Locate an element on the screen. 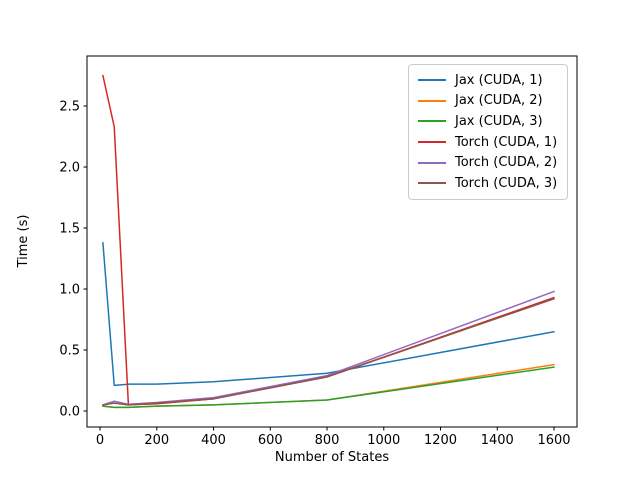  legend-label: Torch (CUDA, 3) is located at coordinates (506, 183).